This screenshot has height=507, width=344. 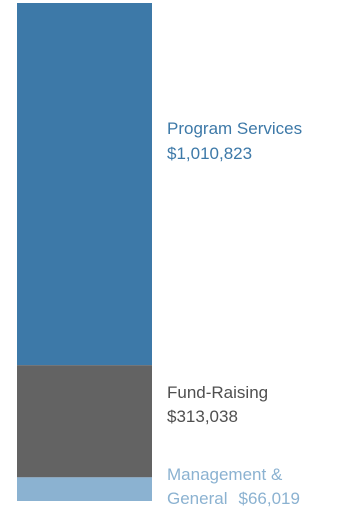 What do you see at coordinates (209, 153) in the screenshot?
I see `program-services-value: $1,010,823` at bounding box center [209, 153].